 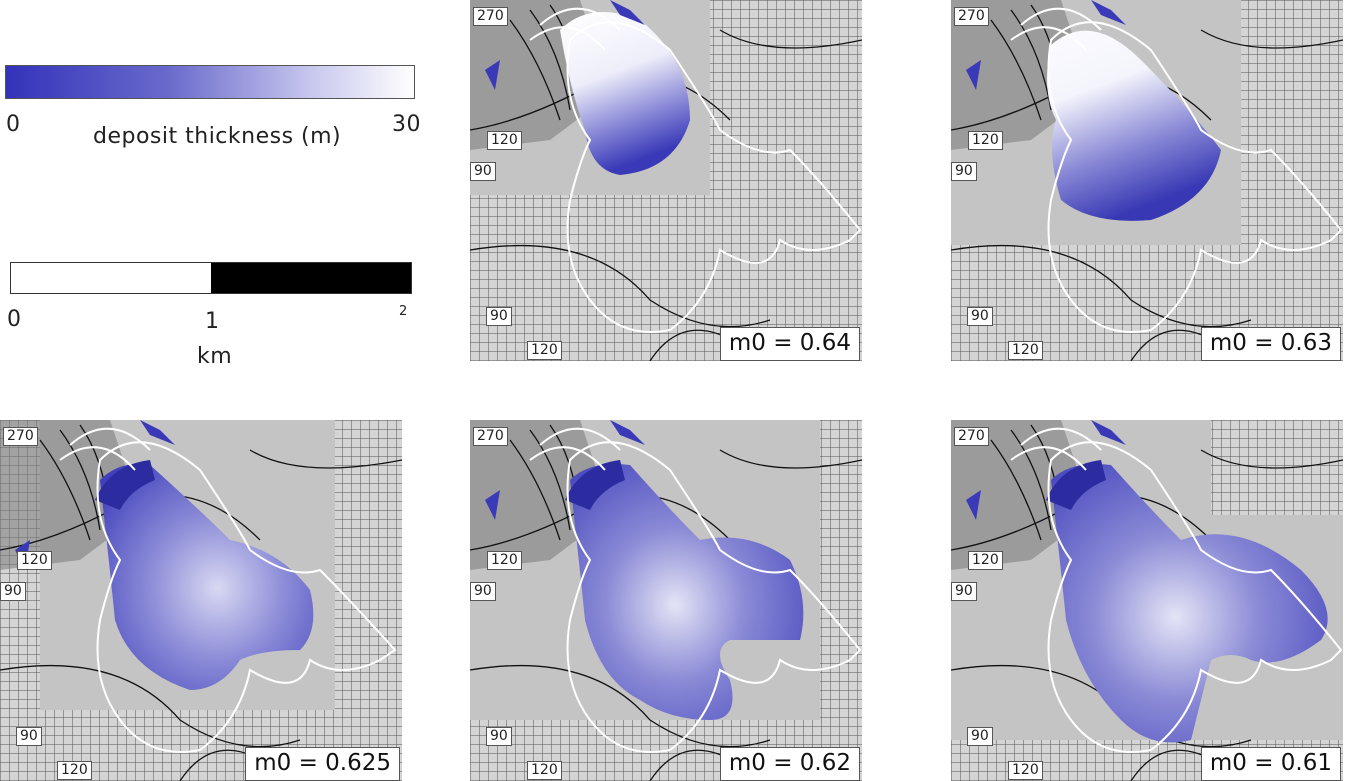 What do you see at coordinates (1147, 180) in the screenshot?
I see `map-panel-m0-063: 270 120 90 90 120 m0 = 0.63` at bounding box center [1147, 180].